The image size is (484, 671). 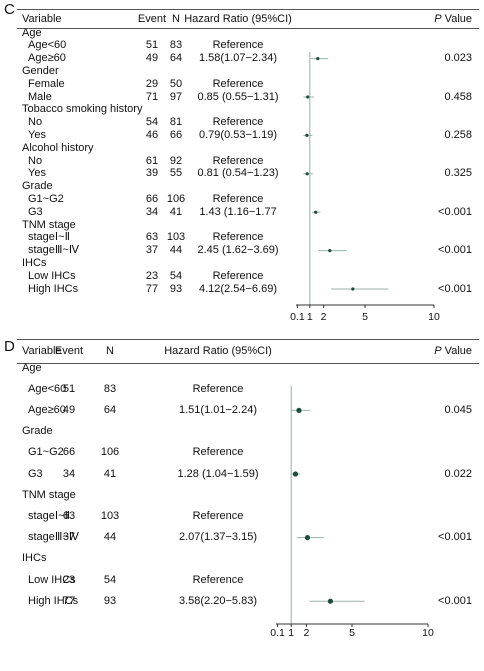 I want to click on row-label: Age<60, so click(x=47, y=388).